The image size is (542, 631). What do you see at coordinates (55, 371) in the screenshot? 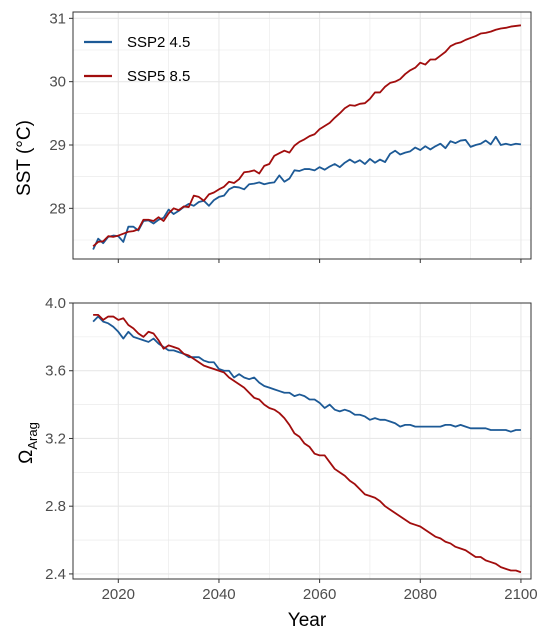
I see `y-tick-label: 3.6` at bounding box center [55, 371].